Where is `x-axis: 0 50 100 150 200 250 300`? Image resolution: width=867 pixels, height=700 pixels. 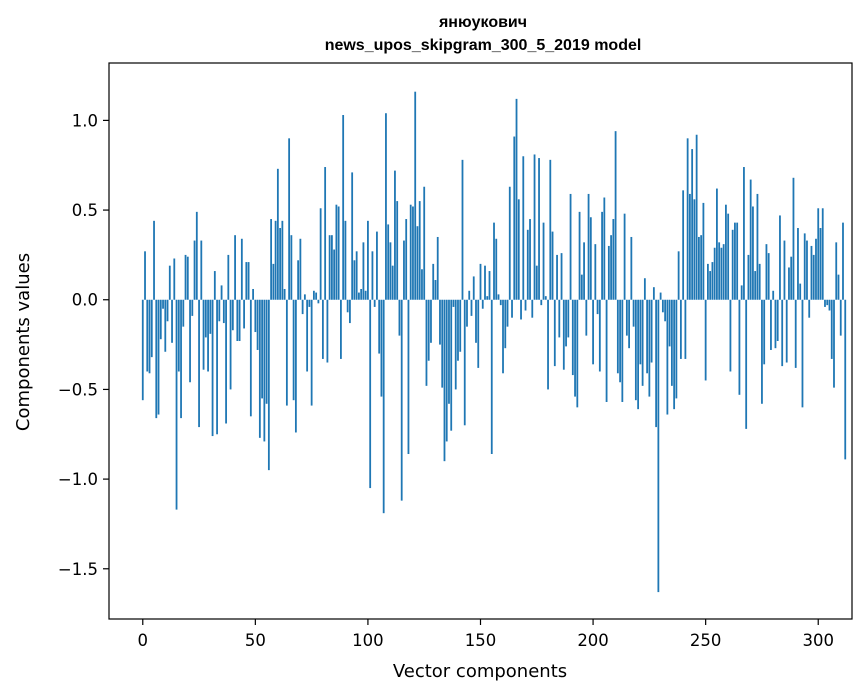
x-axis: 0 50 100 150 200 250 300 is located at coordinates (486, 634).